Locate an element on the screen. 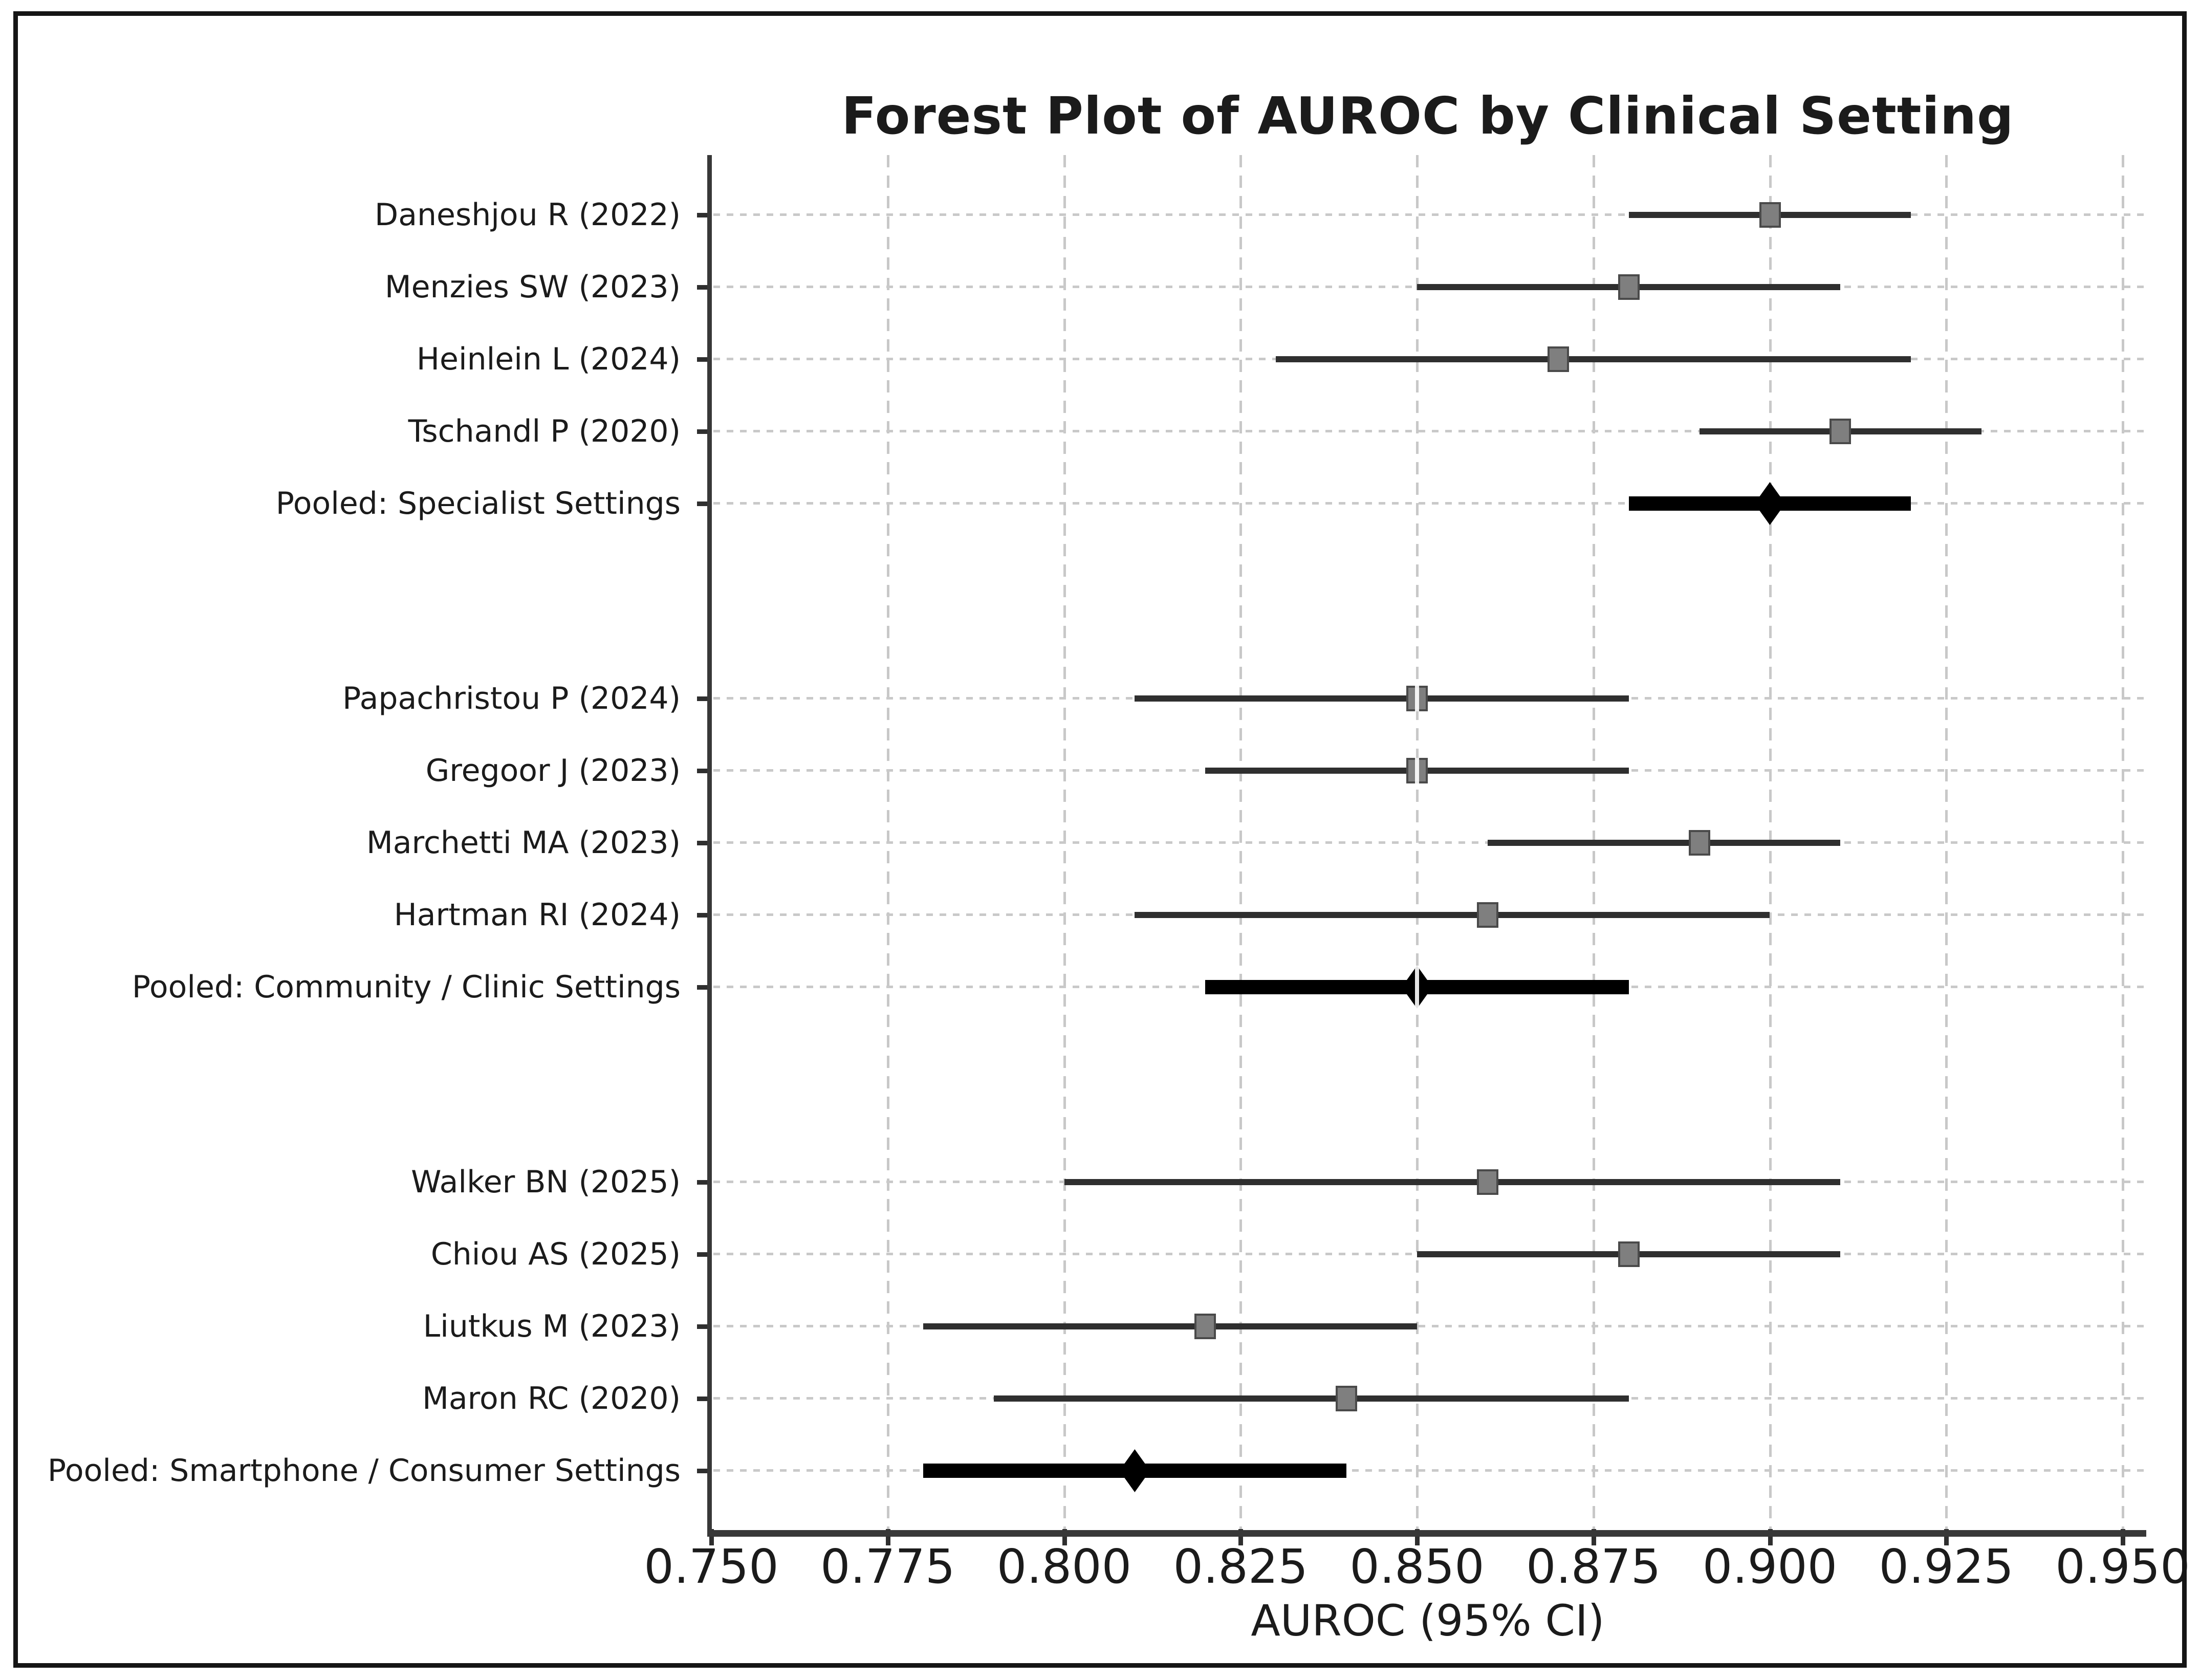 The height and width of the screenshot is (1680, 2200). row-label: Daneshjou R (2022) is located at coordinates (528, 215).